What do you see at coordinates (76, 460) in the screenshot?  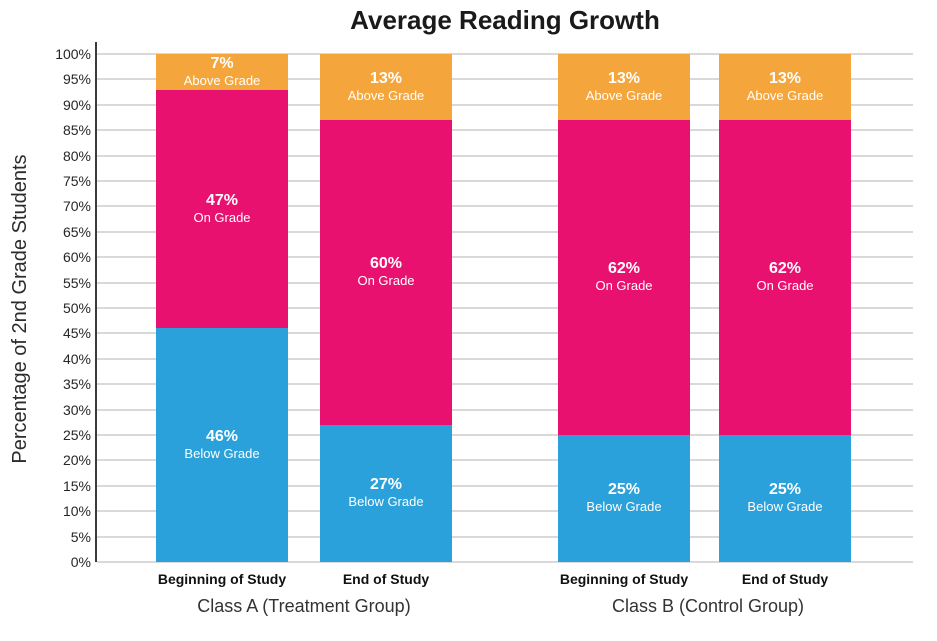 I see `y-axis-tick-label: 20%` at bounding box center [76, 460].